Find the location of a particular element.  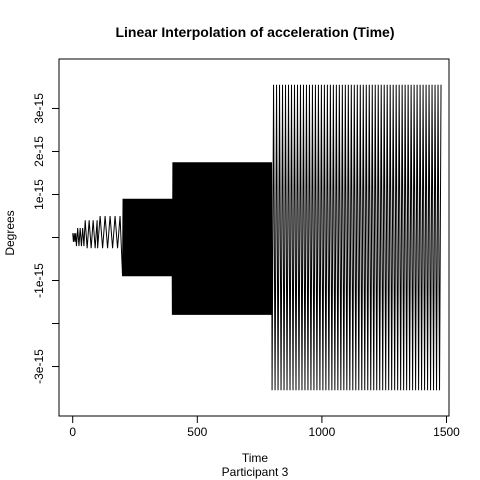

x-tick-label: 500 is located at coordinates (197, 432).